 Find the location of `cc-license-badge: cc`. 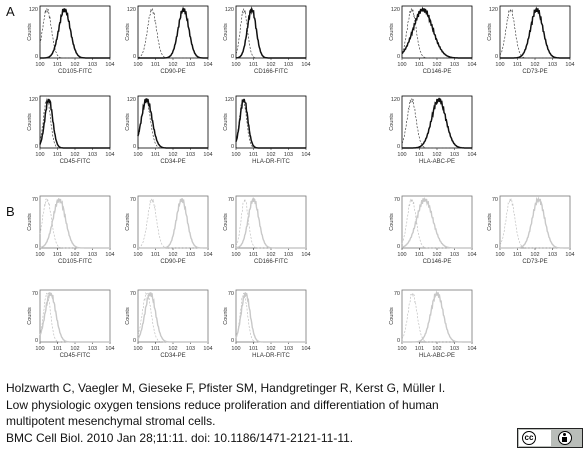

cc-license-badge: cc is located at coordinates (550, 438).